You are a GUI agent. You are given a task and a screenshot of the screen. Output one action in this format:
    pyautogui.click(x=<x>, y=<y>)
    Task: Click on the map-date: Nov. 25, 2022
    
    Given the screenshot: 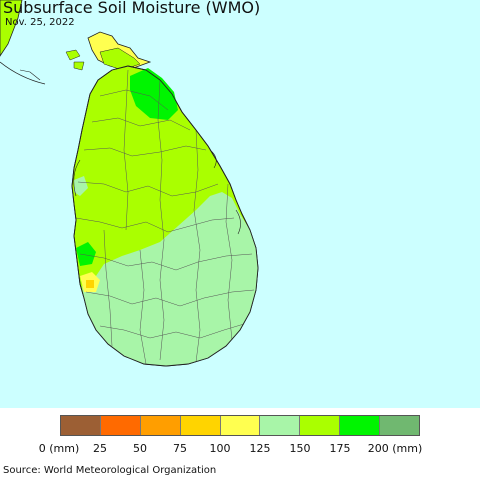 What is the action you would take?
    pyautogui.click(x=40, y=22)
    